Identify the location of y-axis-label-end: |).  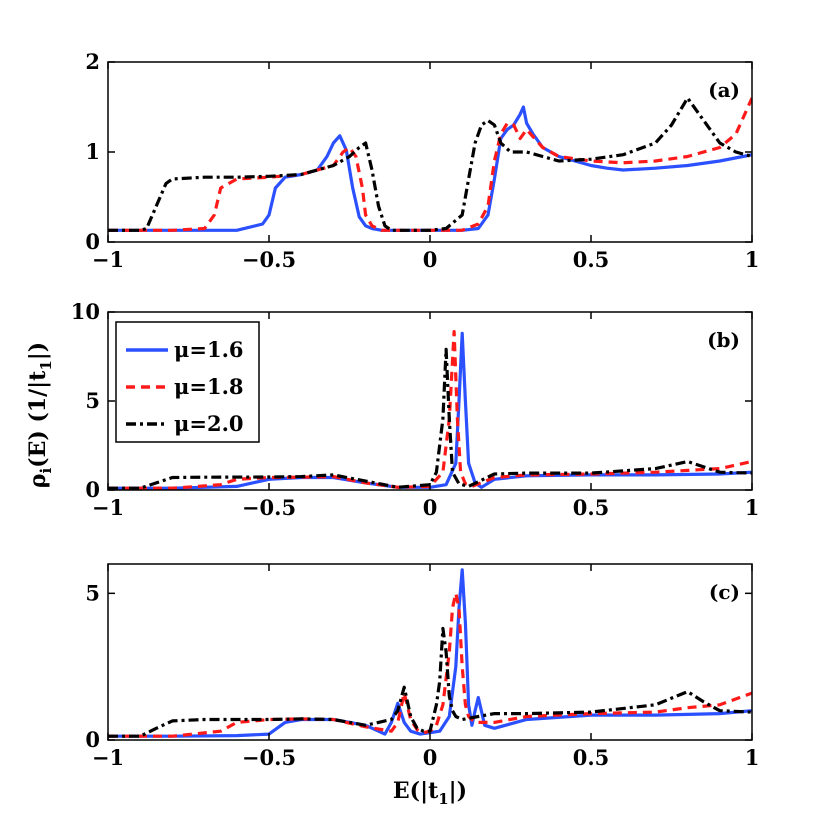
(38, 351).